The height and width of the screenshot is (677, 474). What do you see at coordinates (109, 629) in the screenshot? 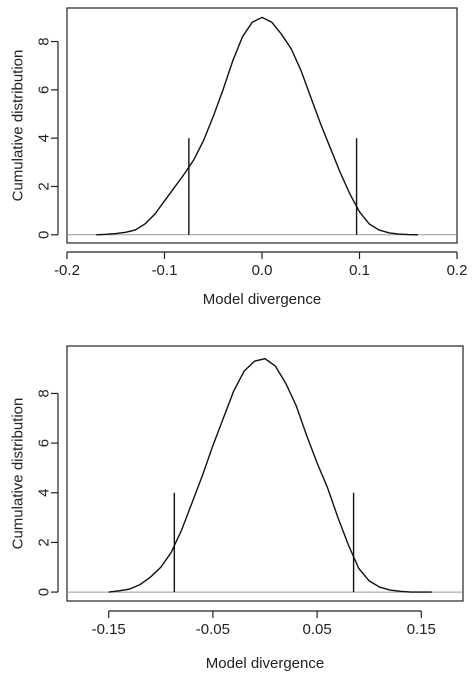
I see `x-tick-label: -0.15` at bounding box center [109, 629].